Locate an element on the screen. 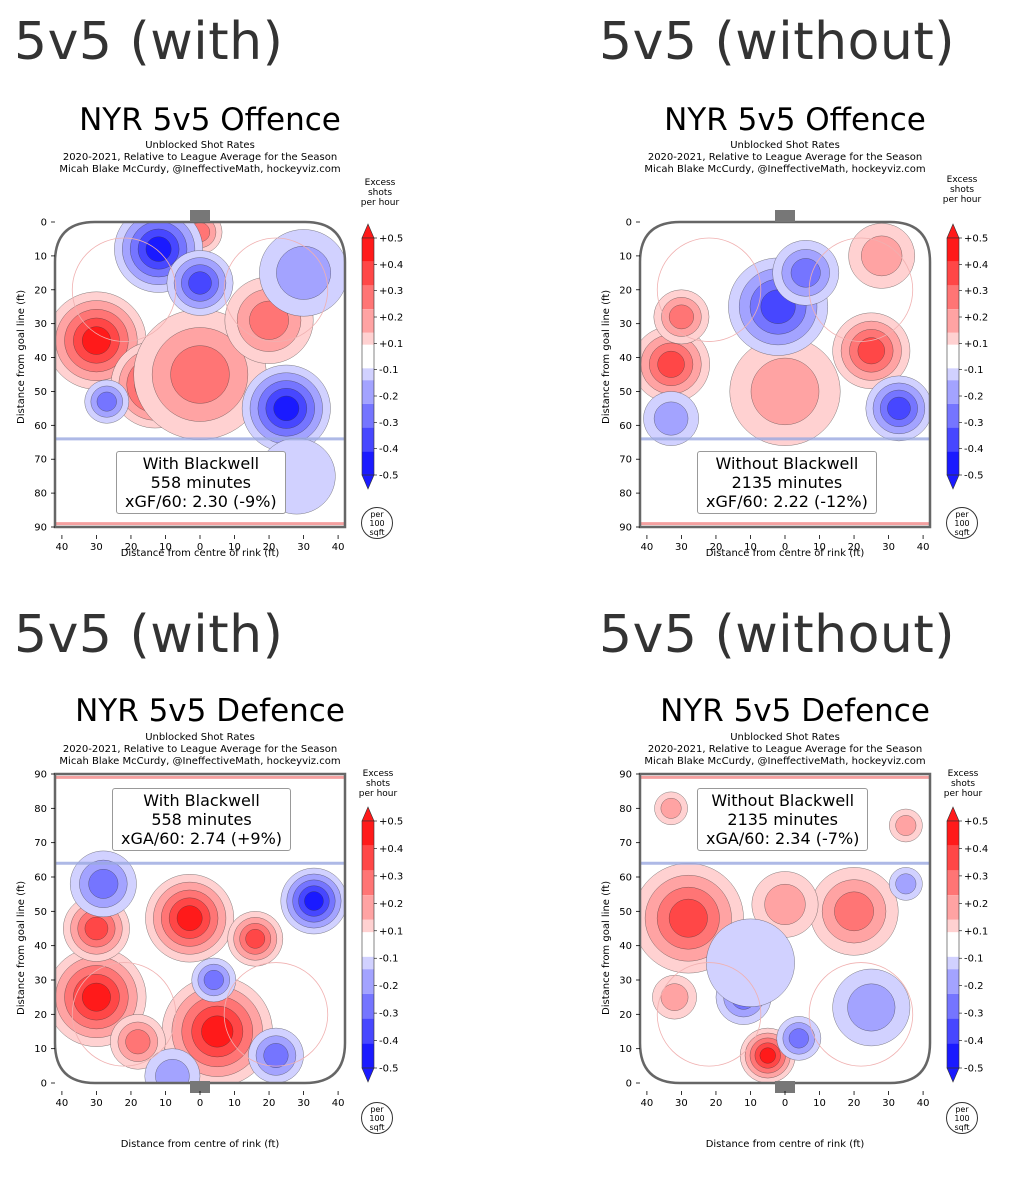 Image resolution: width=1017 pixels, height=1187 pixels. colorbar-tick-label: -0.4 is located at coordinates (974, 449).